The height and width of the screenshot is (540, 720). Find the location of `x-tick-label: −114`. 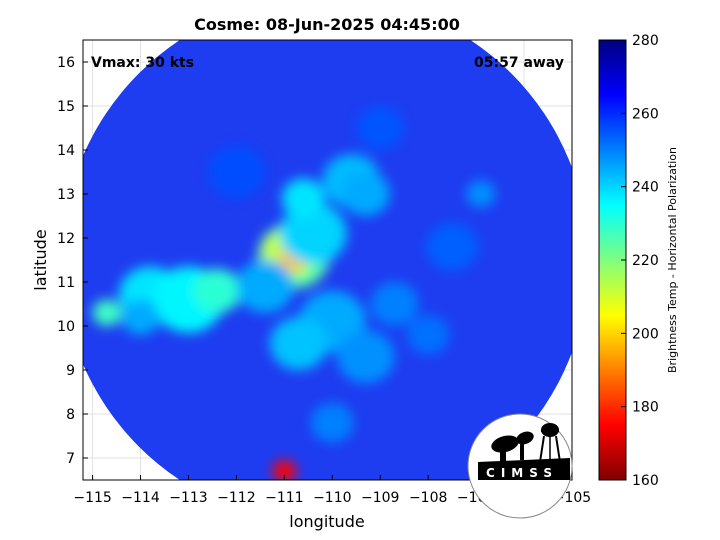

x-tick-label: −114 is located at coordinates (140, 498).